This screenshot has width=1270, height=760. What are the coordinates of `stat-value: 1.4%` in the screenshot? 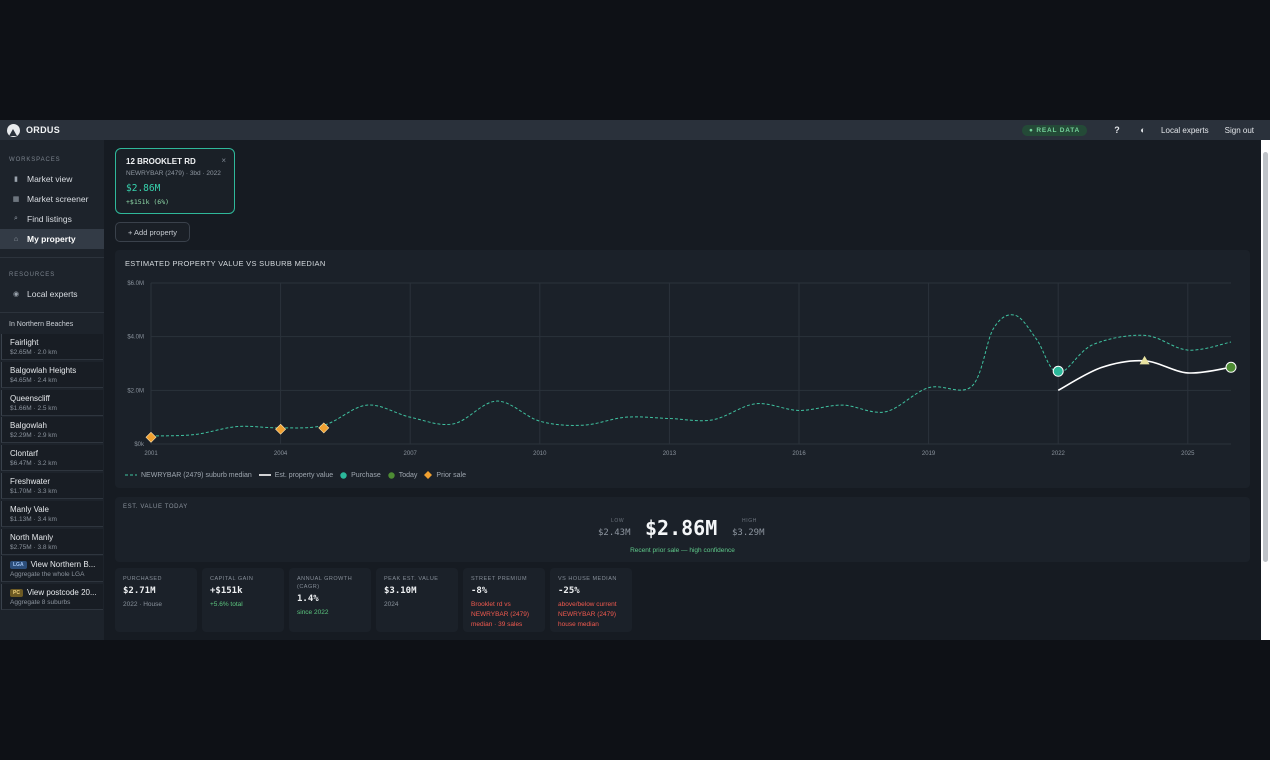 It's located at (308, 599).